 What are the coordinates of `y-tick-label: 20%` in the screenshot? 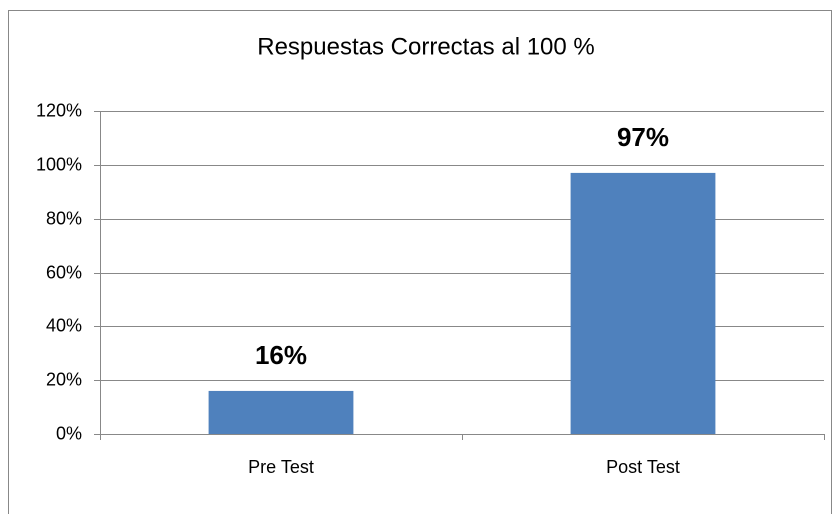 It's located at (64, 379).